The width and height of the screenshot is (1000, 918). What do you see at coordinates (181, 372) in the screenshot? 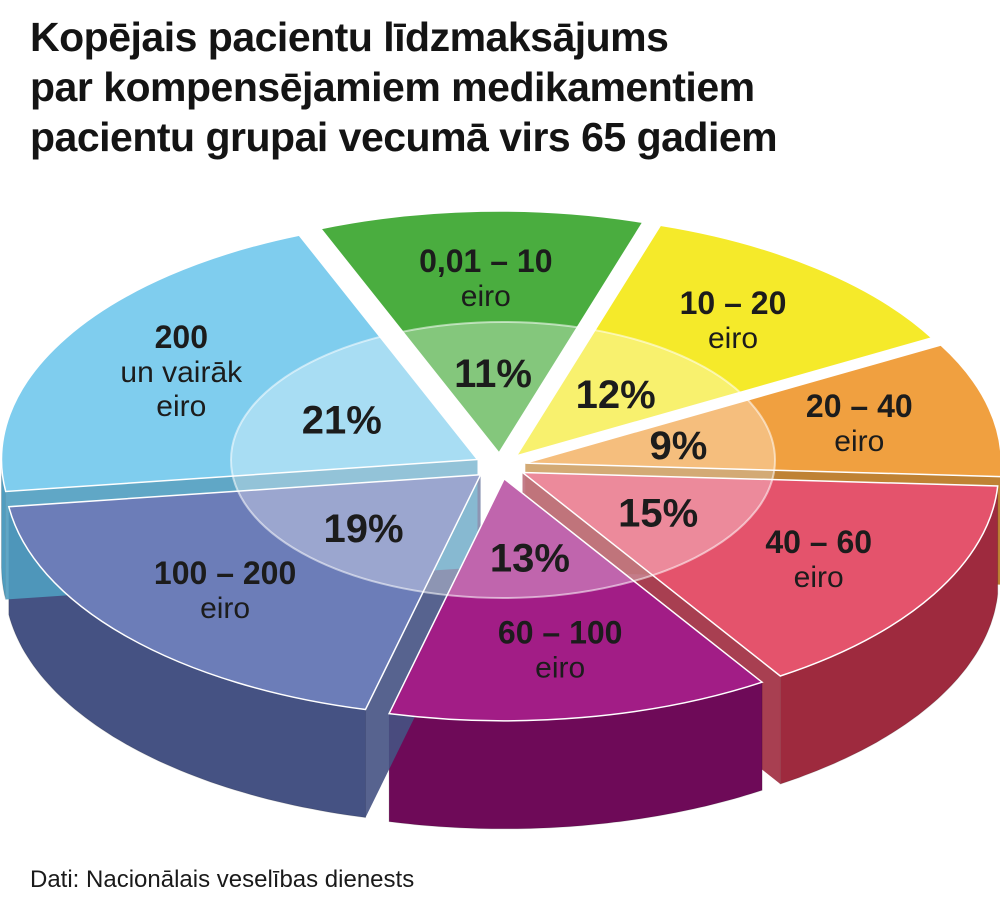
I see `category-label-sub: un vairāk` at bounding box center [181, 372].